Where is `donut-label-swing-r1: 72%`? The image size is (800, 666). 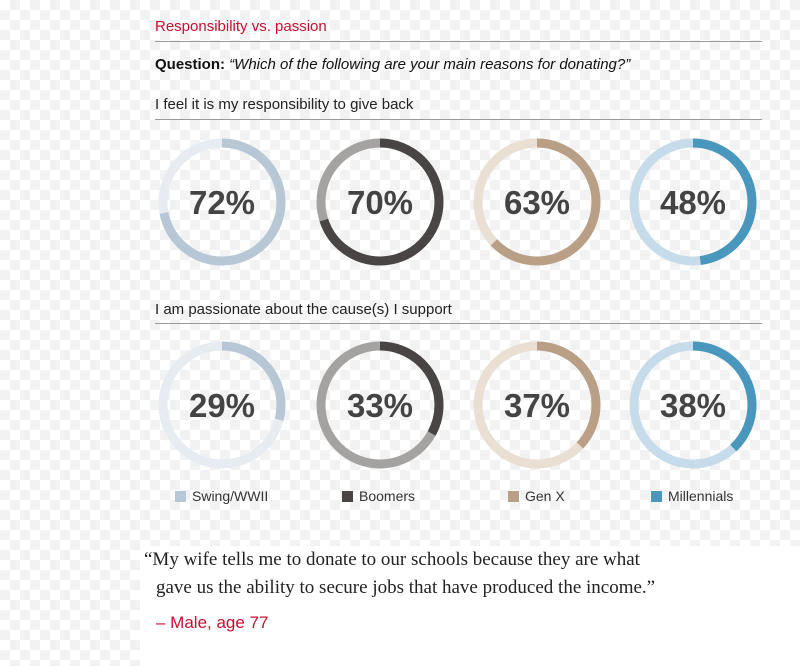
donut-label-swing-r1: 72% is located at coordinates (222, 202).